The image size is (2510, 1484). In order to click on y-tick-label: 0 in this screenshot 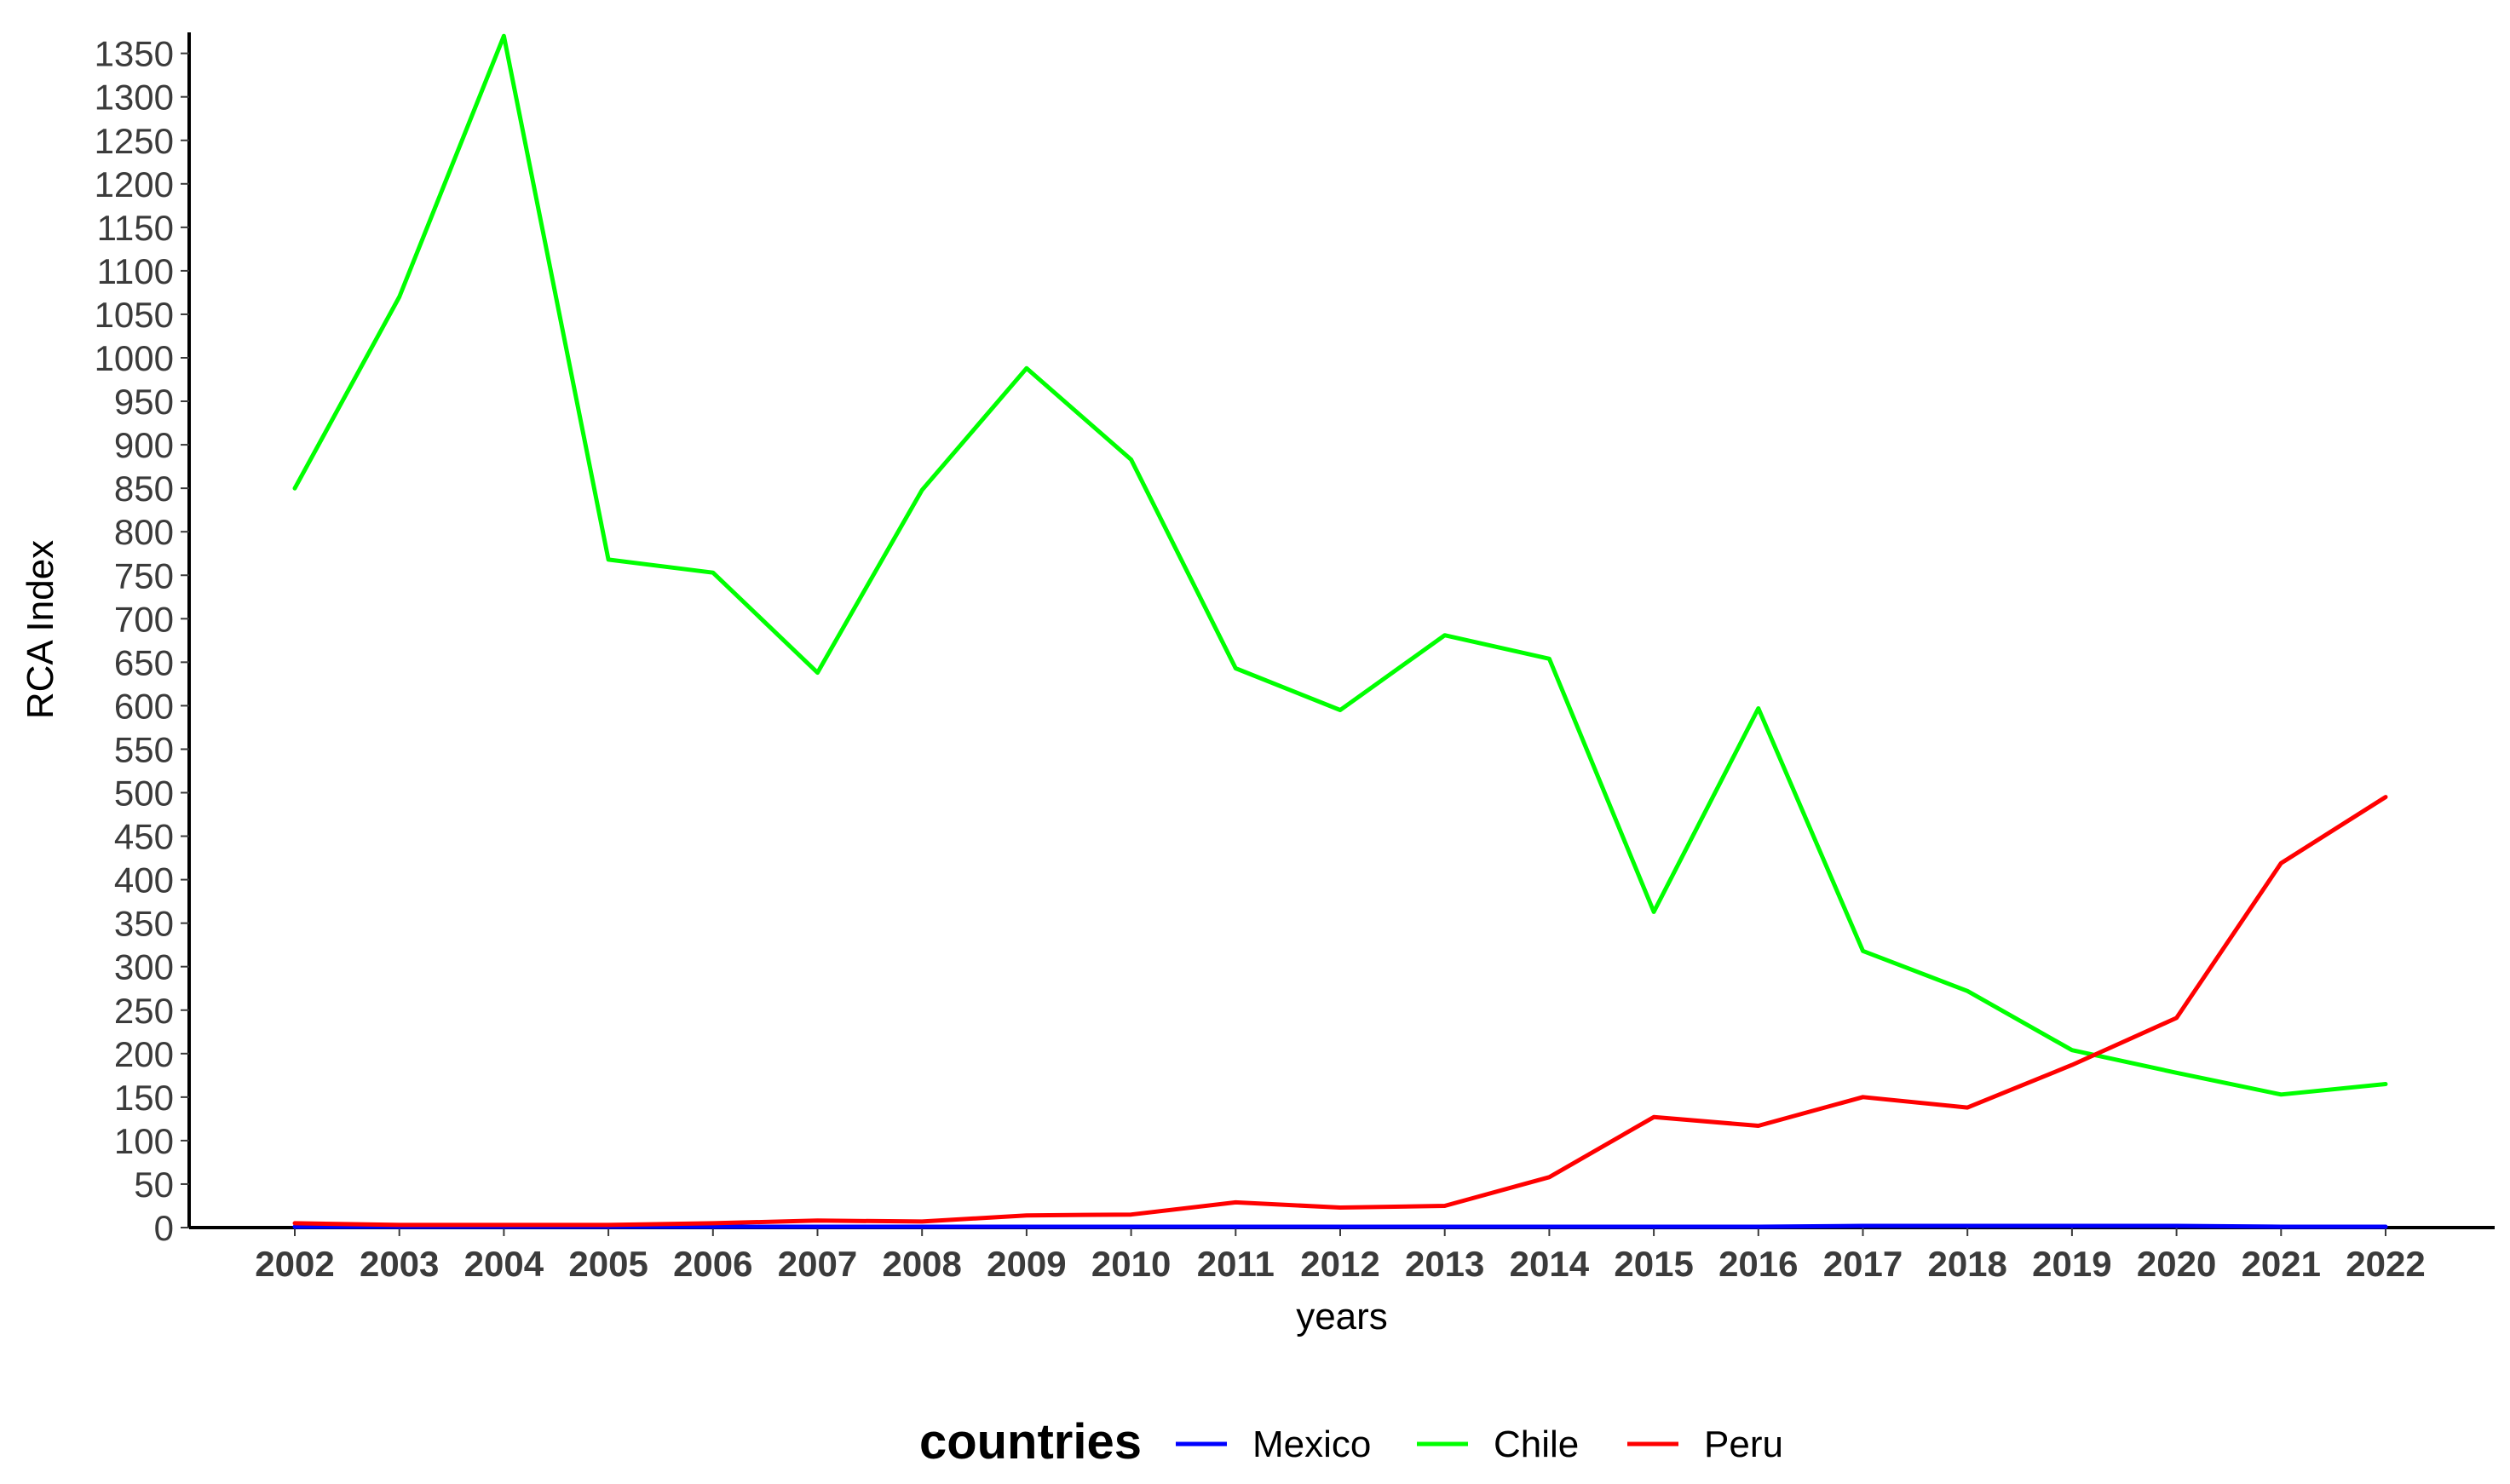, I will do `click(164, 1228)`.